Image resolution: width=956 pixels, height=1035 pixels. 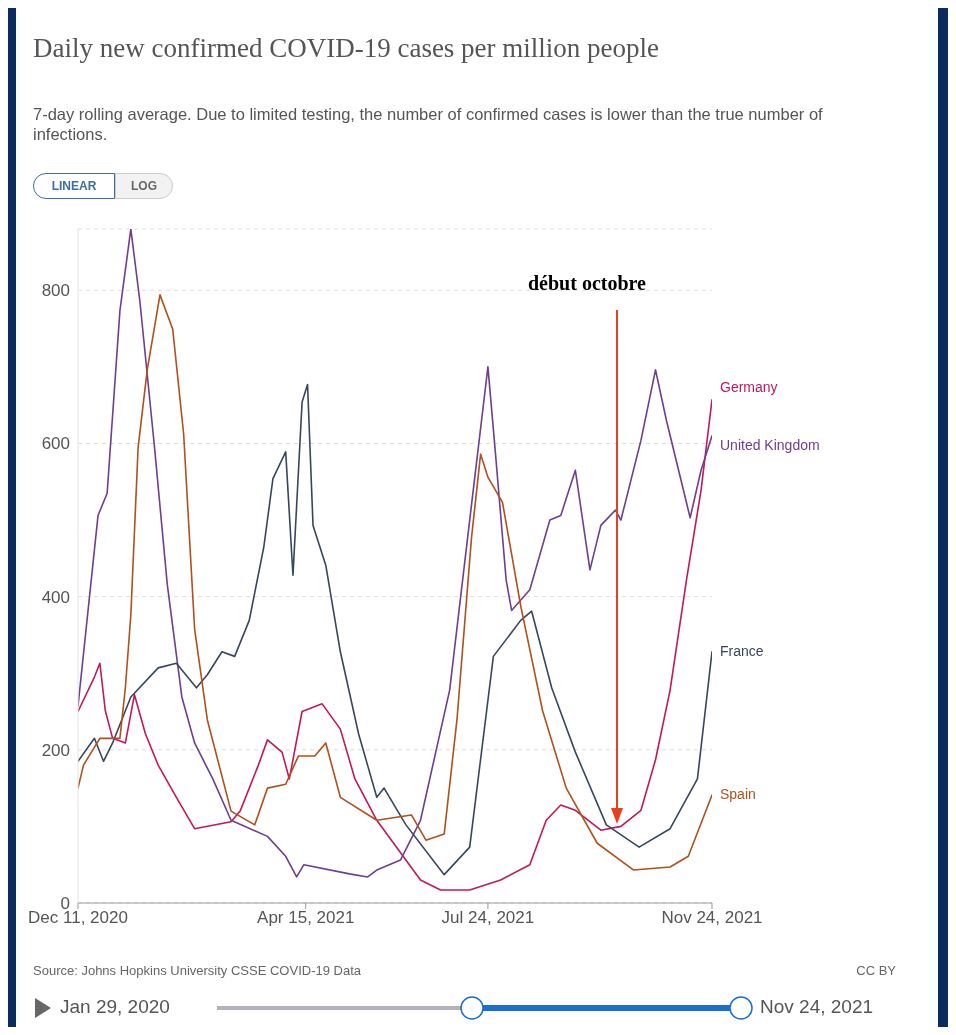 I want to click on annotation: début octobre, so click(x=587, y=283).